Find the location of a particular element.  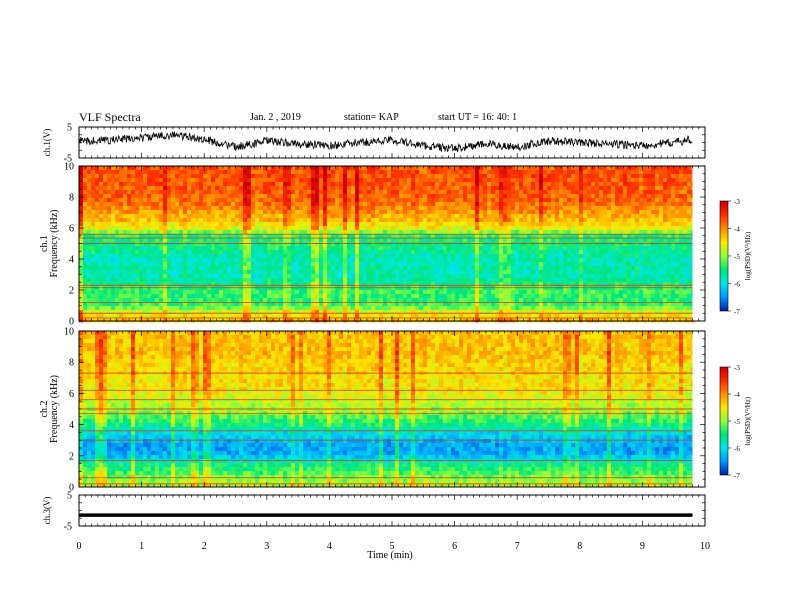

ch1-spectrogram-ylabel: ch.1 is located at coordinates (44, 243).